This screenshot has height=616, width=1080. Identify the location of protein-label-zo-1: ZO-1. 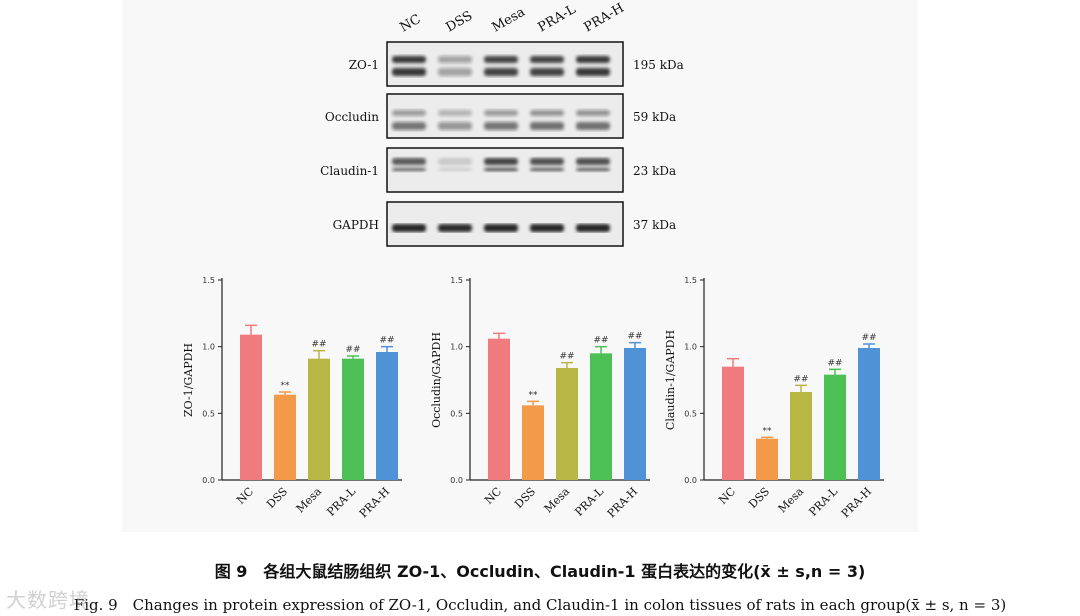
(364, 65).